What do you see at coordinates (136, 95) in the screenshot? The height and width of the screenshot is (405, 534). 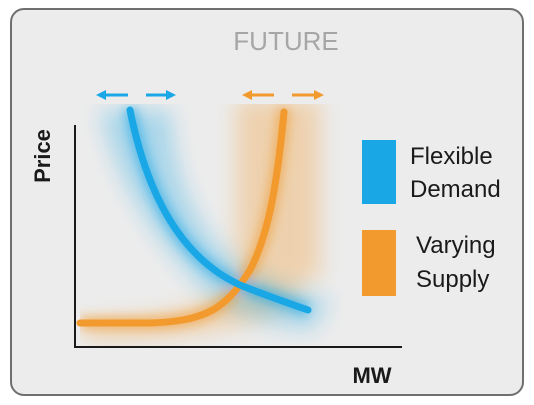 I see `demand-range-arrow-icon` at bounding box center [136, 95].